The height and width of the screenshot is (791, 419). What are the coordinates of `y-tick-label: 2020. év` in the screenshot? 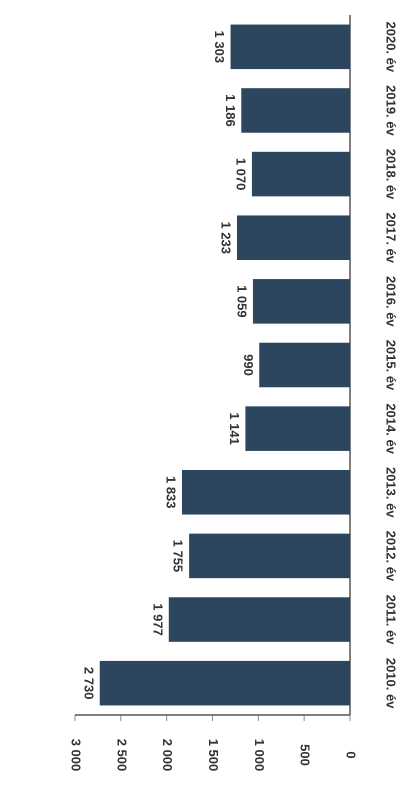 It's located at (391, 47).